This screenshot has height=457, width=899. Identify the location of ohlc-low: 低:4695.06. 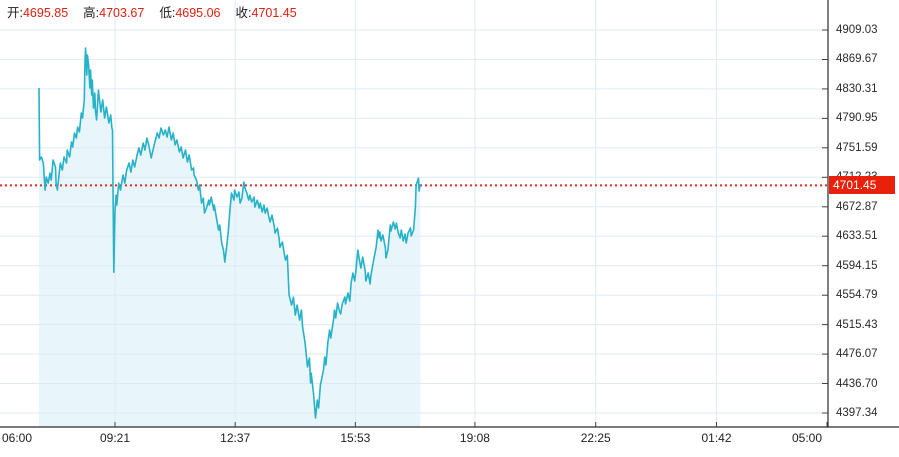
(189, 13).